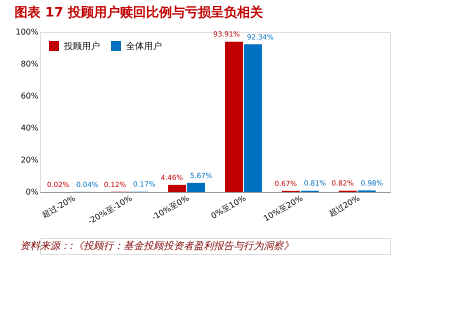  Describe the element at coordinates (29, 160) in the screenshot. I see `y-tick-label: 20%` at that location.